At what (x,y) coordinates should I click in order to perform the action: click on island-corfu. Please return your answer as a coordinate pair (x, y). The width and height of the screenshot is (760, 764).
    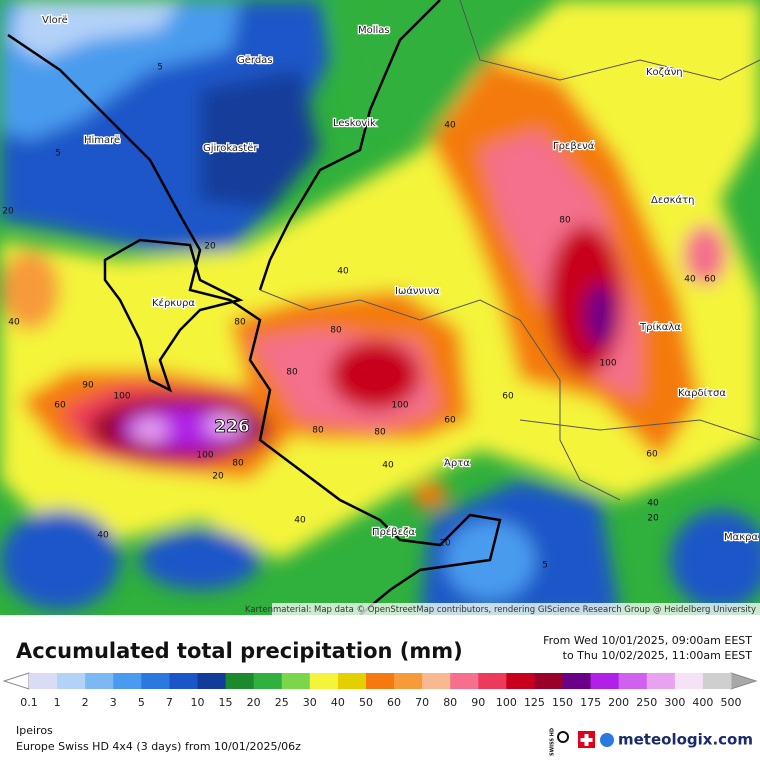
    Looking at the image, I should click on (173, 315).